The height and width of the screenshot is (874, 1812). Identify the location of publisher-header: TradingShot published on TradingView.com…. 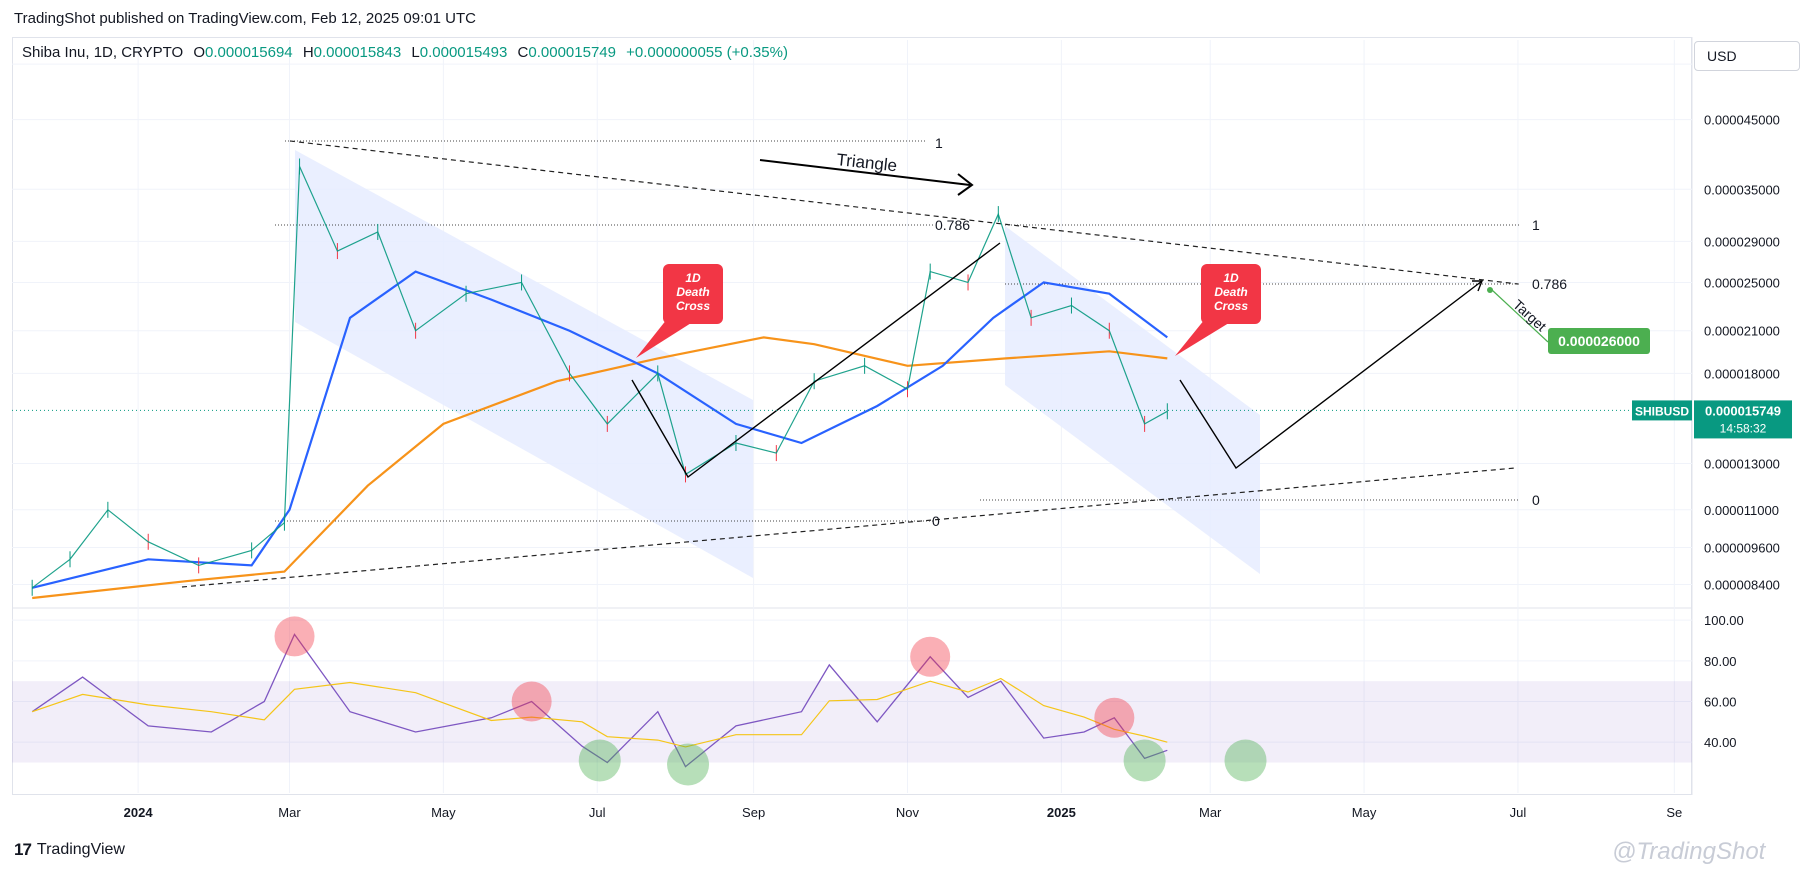
(245, 18).